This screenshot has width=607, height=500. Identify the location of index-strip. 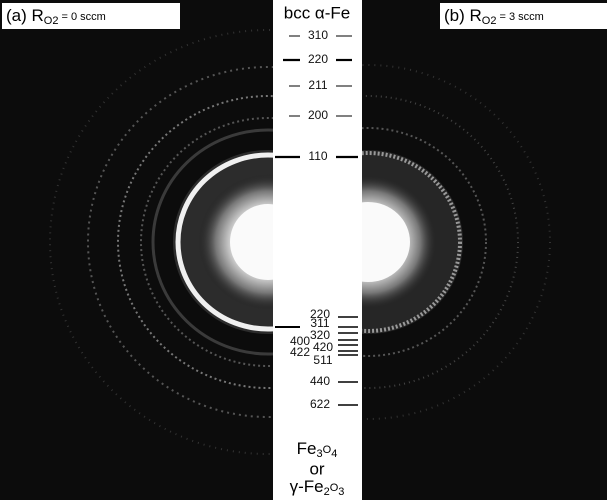
(317, 250).